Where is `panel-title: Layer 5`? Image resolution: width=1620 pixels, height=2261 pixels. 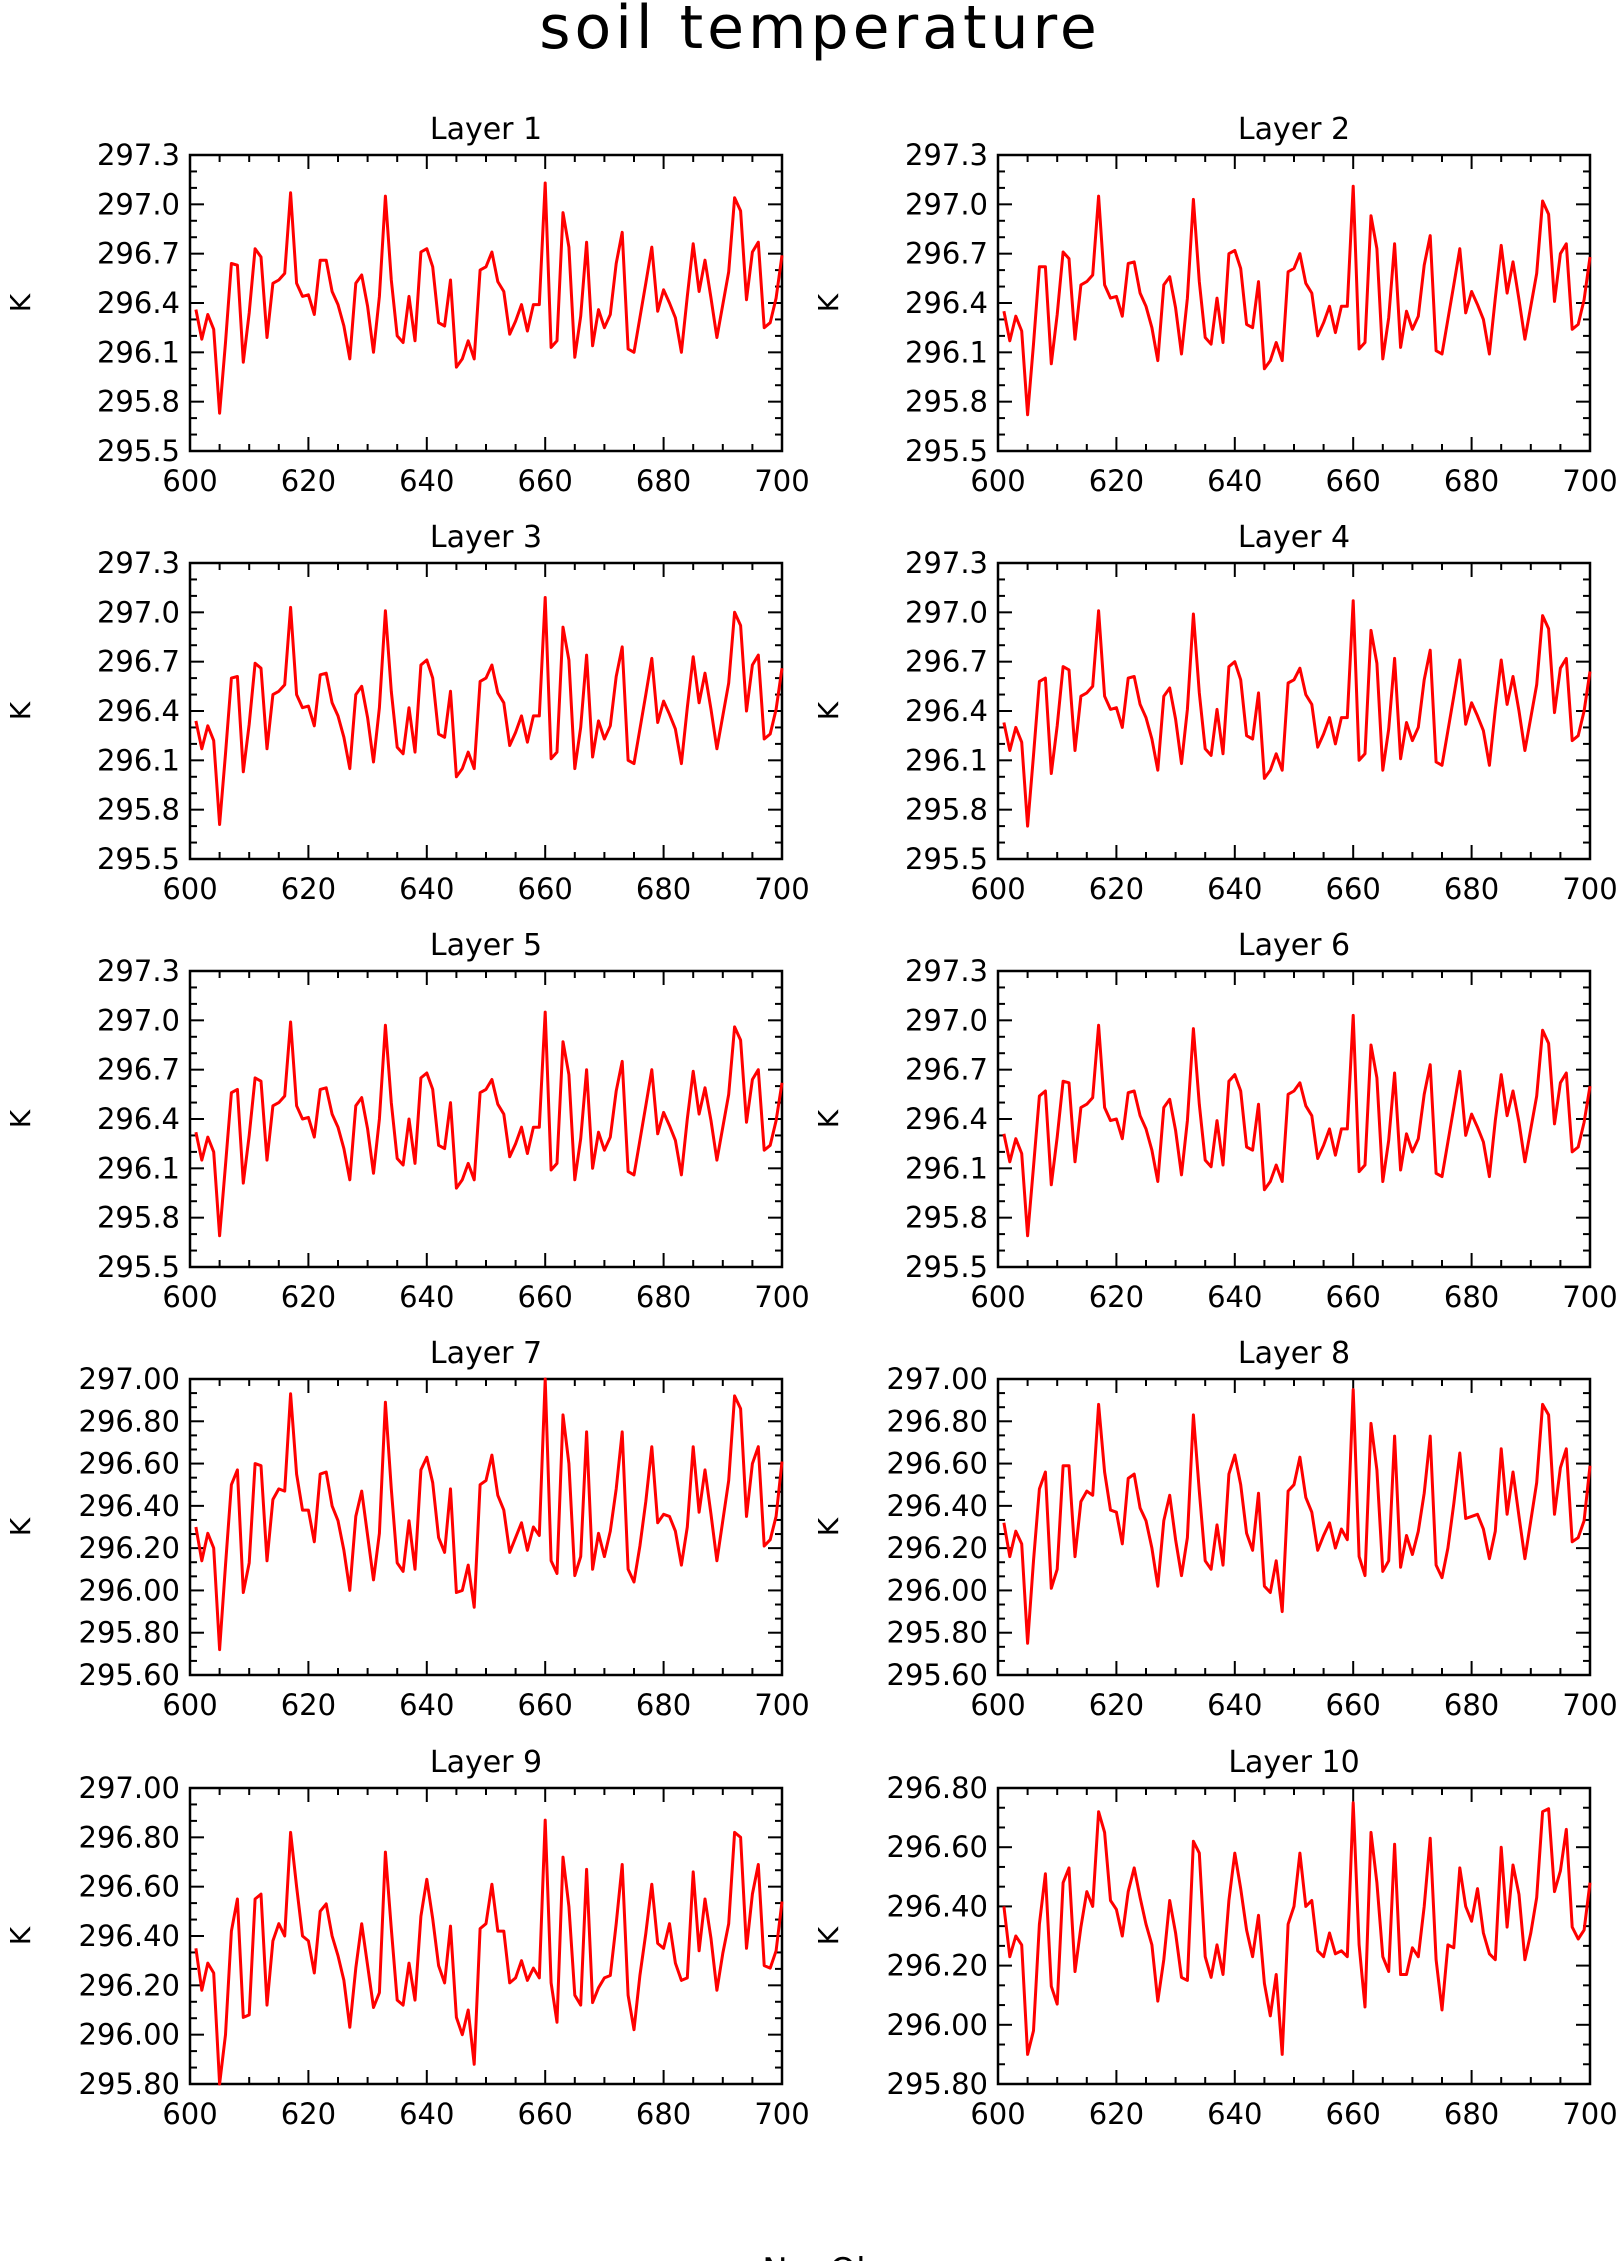 panel-title: Layer 5 is located at coordinates (486, 945).